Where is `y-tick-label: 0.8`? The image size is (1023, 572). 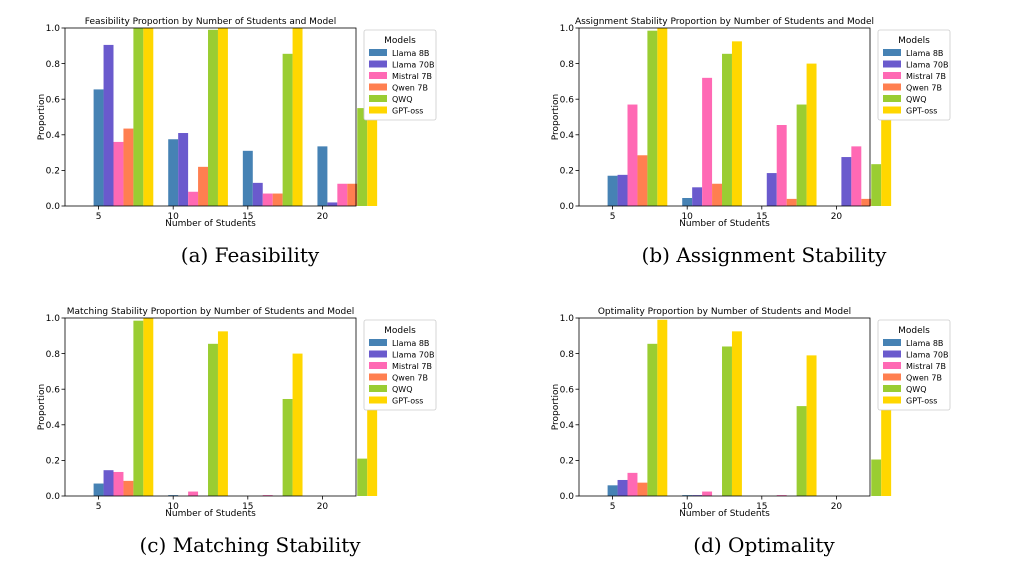
y-tick-label: 0.8 is located at coordinates (53, 65).